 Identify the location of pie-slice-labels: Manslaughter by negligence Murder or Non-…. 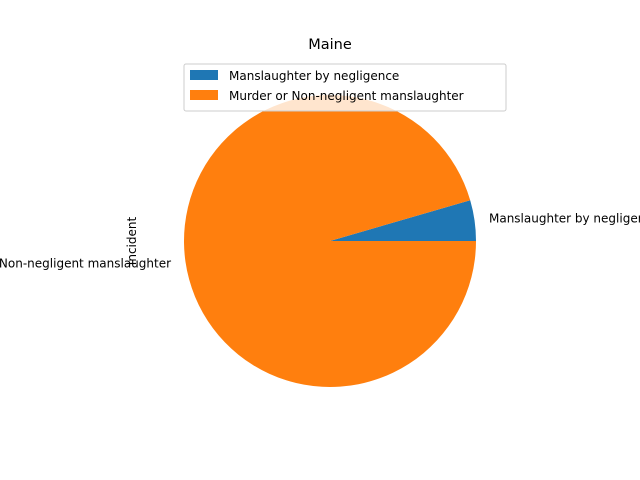
(320, 240).